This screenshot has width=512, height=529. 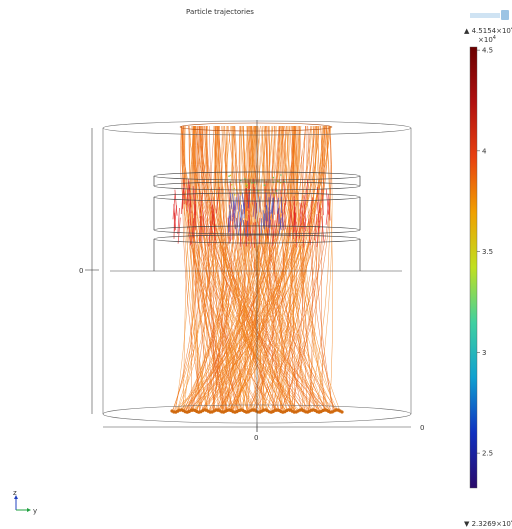 I want to click on release-point, so click(x=342, y=412).